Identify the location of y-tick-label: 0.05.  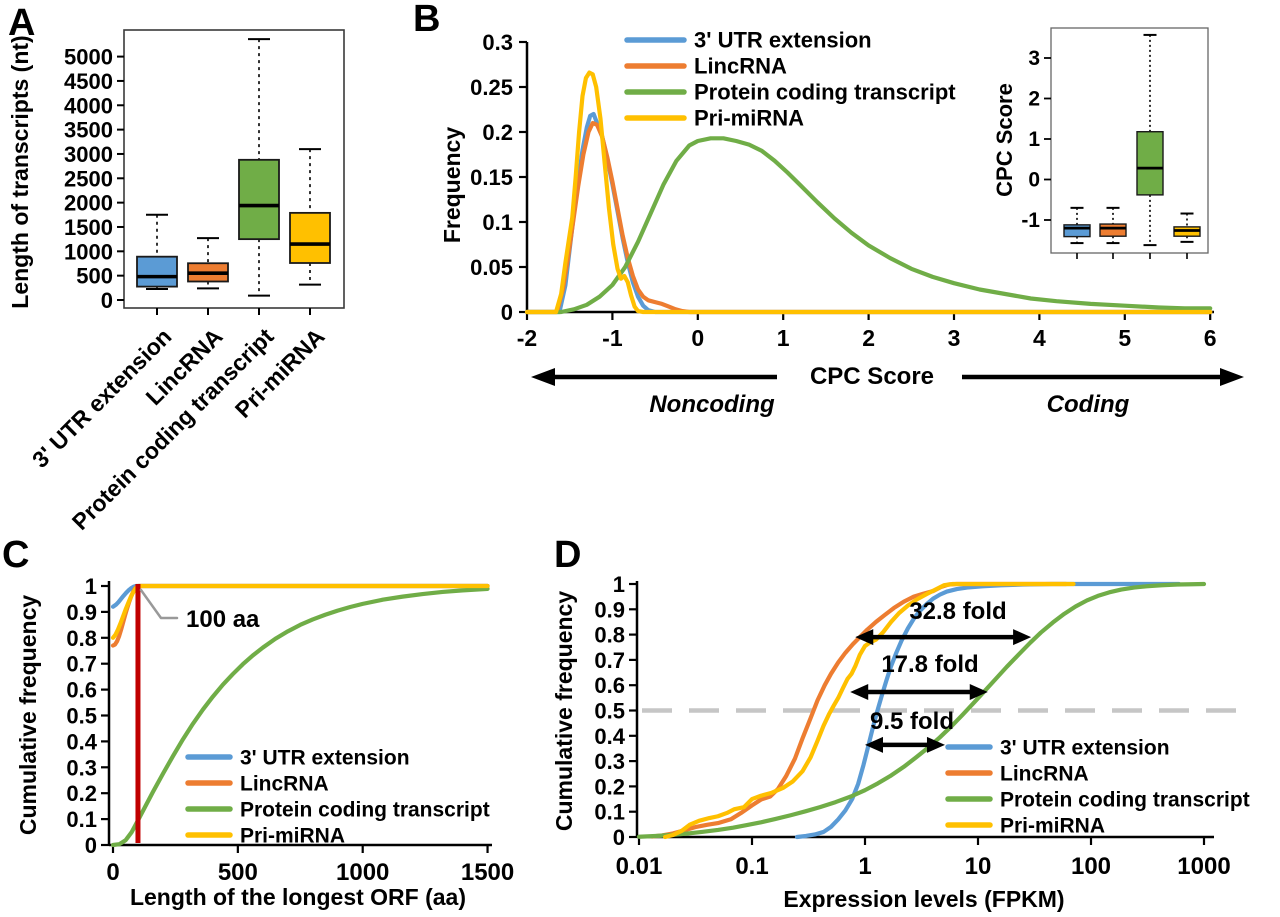
(491, 267).